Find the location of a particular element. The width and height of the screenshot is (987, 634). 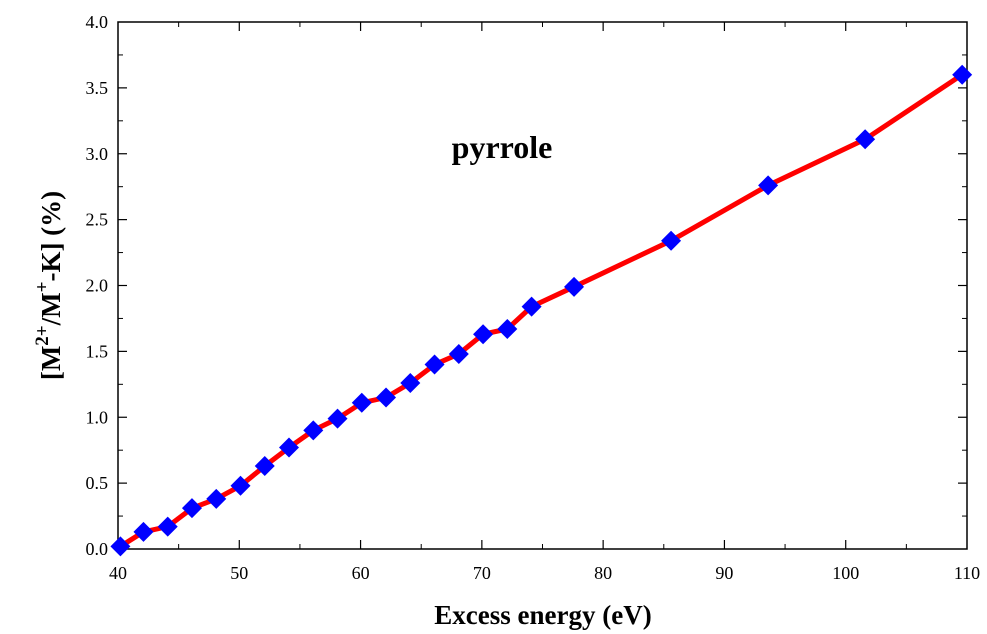

y-tick-label: 2.0 is located at coordinates (97, 286).